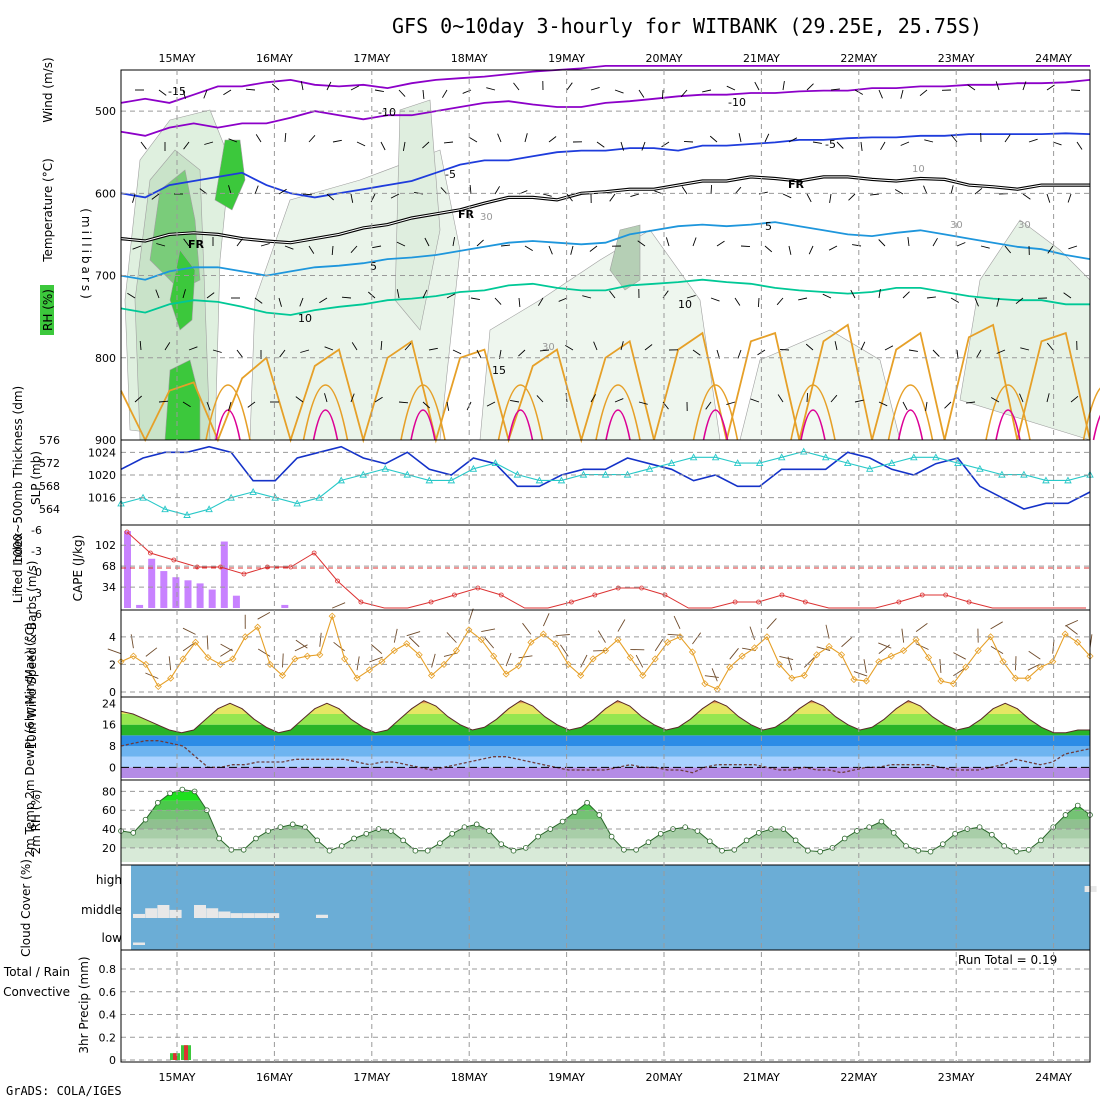  Describe the element at coordinates (737, 102) in the screenshot. I see `contour-label: -10` at that location.